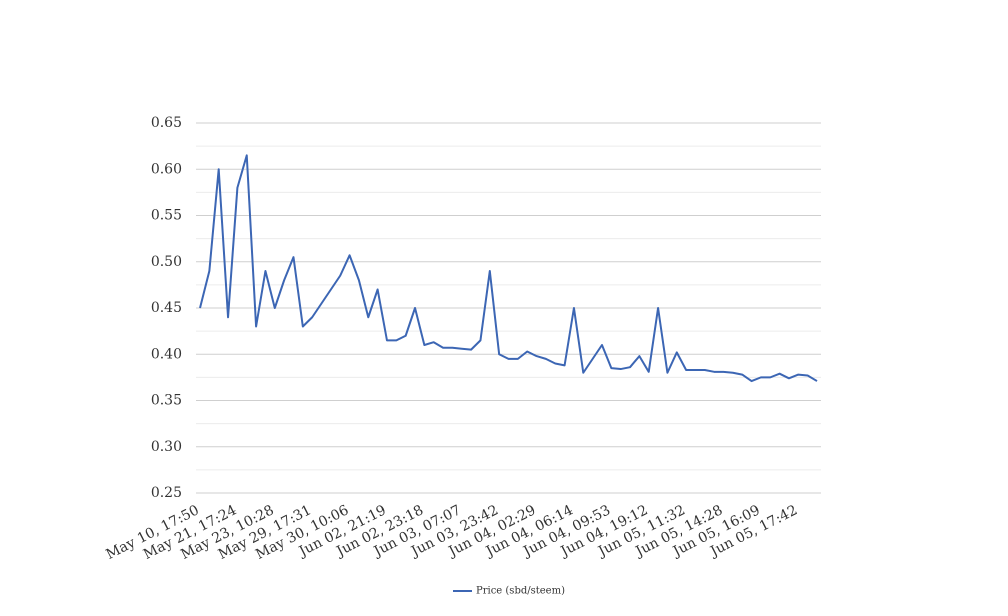 This screenshot has height=616, width=1008. Describe the element at coordinates (166, 169) in the screenshot. I see `y-tick-label: 0.60` at that location.